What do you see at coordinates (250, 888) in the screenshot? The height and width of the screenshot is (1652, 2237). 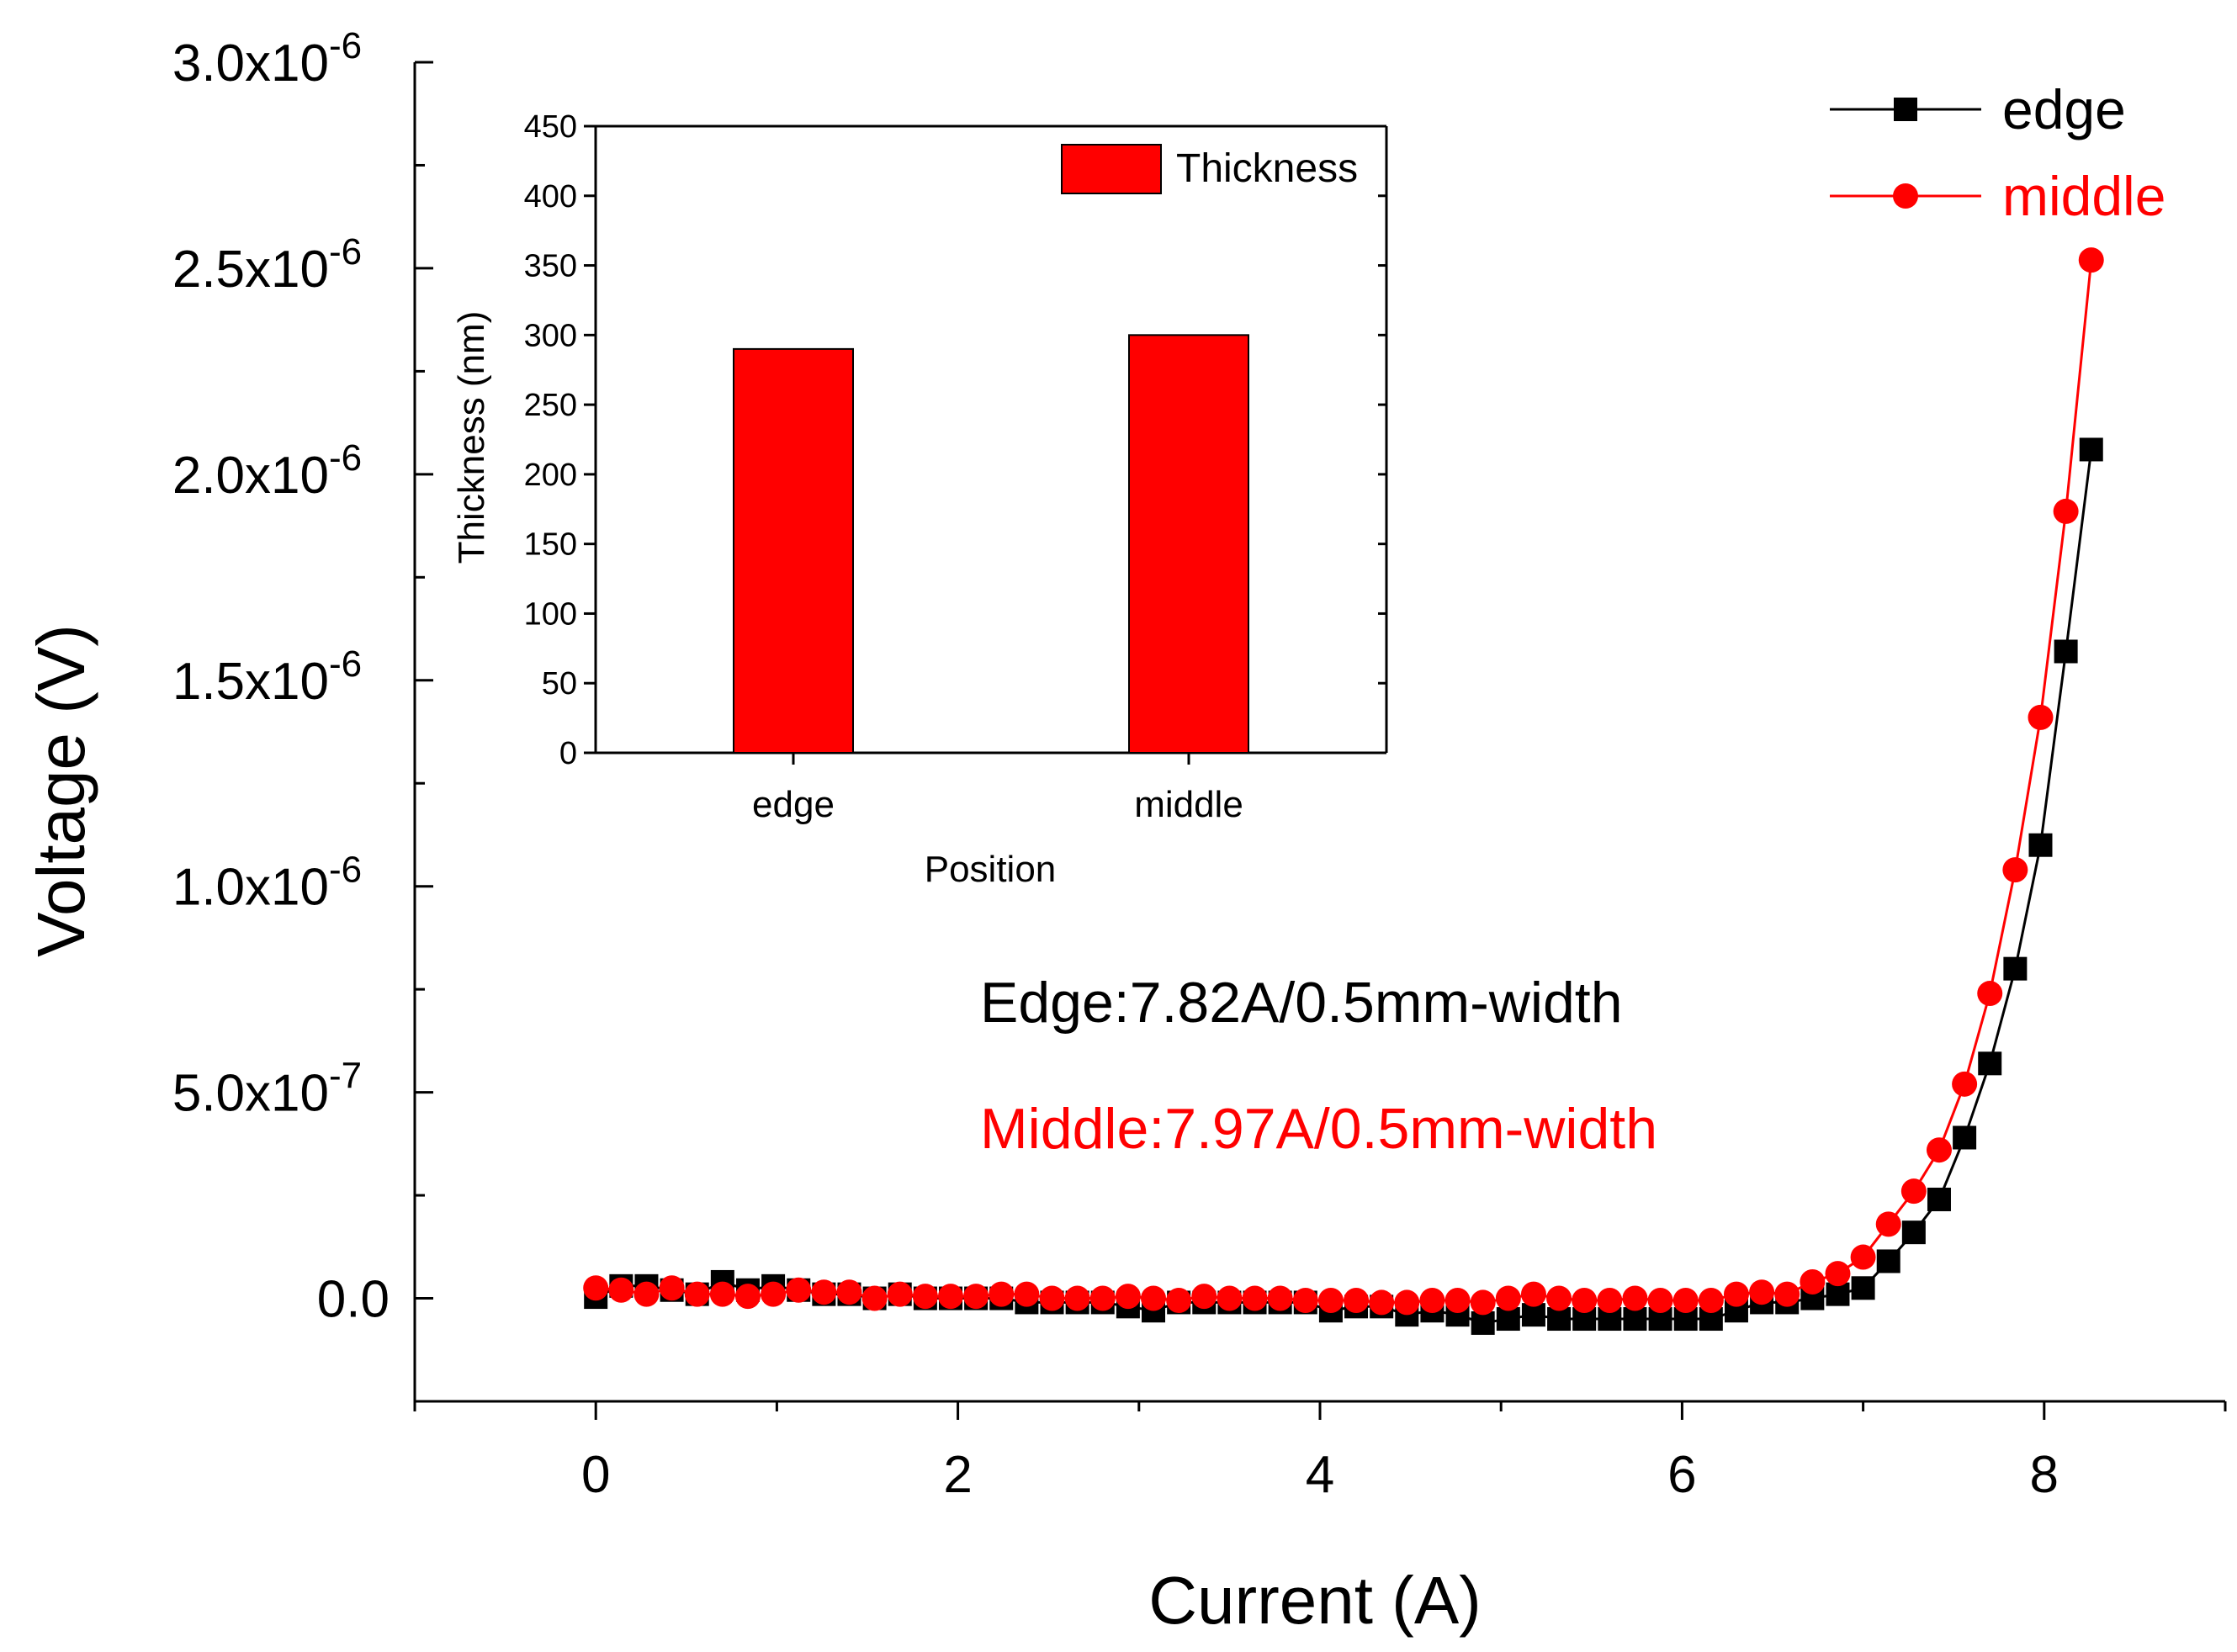 I see `main-y-tick-label: 1.0x10` at bounding box center [250, 888].